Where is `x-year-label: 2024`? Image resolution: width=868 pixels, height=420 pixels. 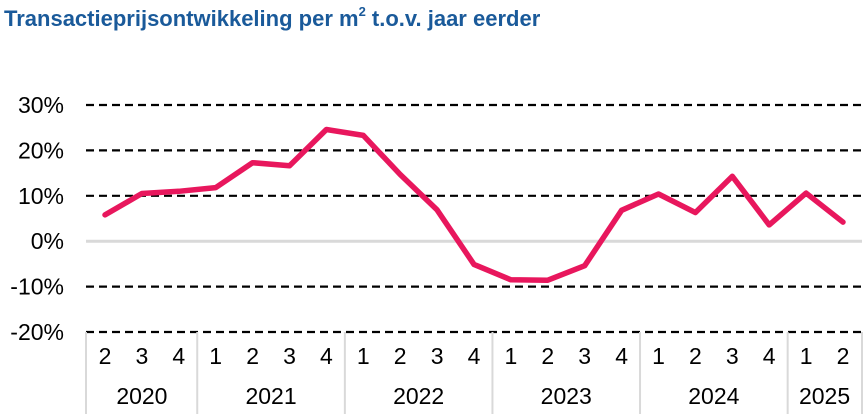 x-year-label: 2024 is located at coordinates (713, 396).